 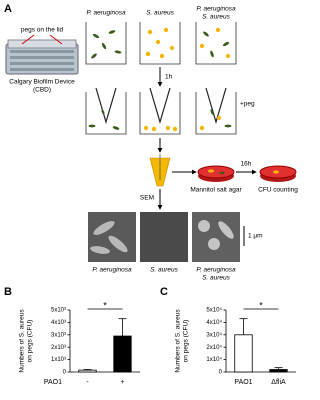 What do you see at coordinates (164, 292) in the screenshot?
I see `panel-label: C` at bounding box center [164, 292].